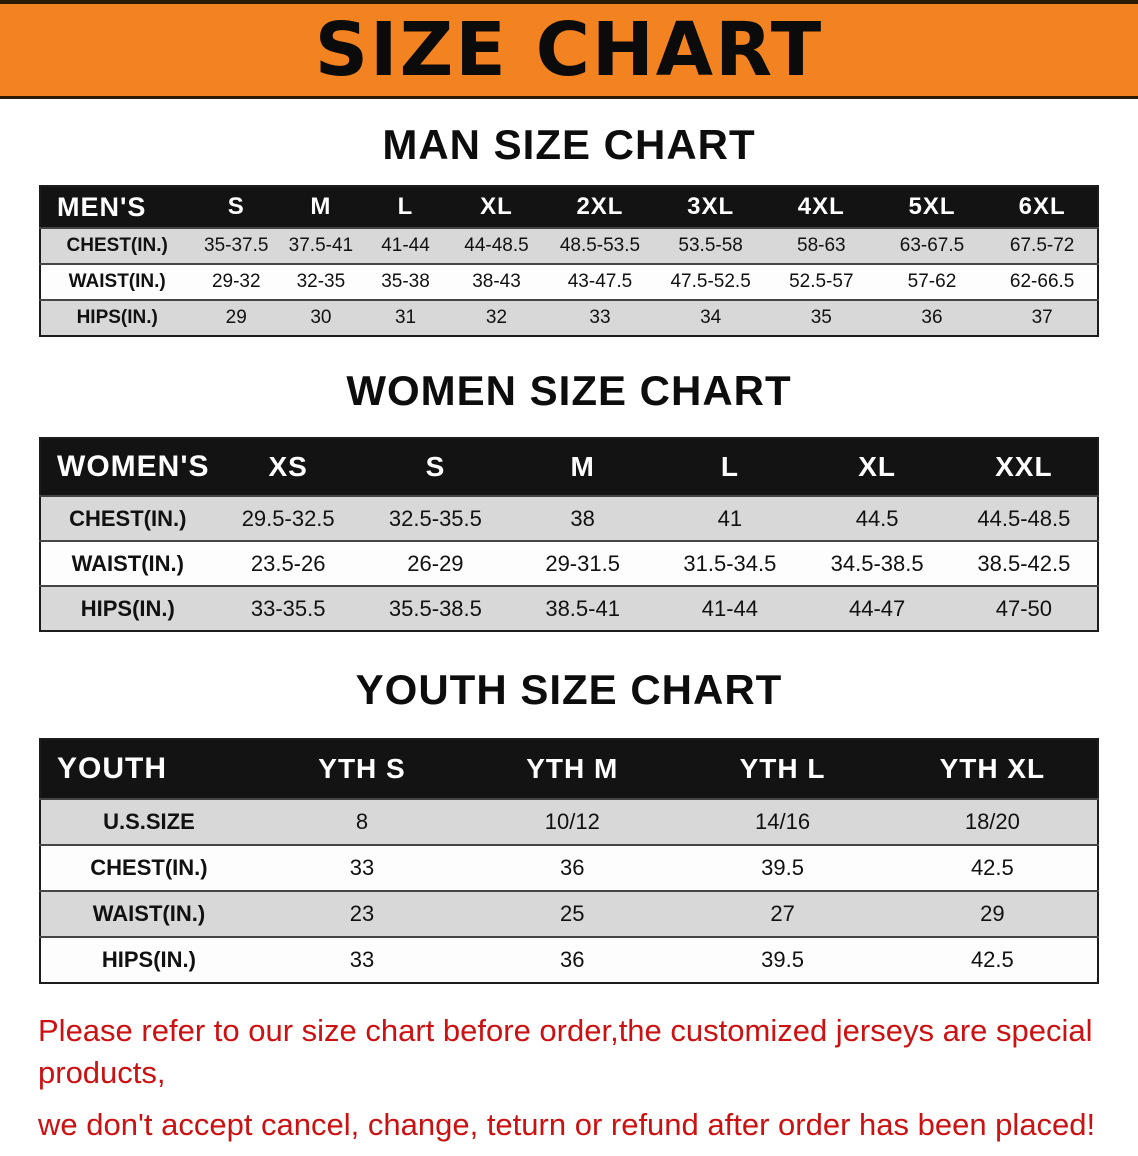 This screenshot has height=1156, width=1138. I want to click on size-column-header: 6XL, so click(1042, 207).